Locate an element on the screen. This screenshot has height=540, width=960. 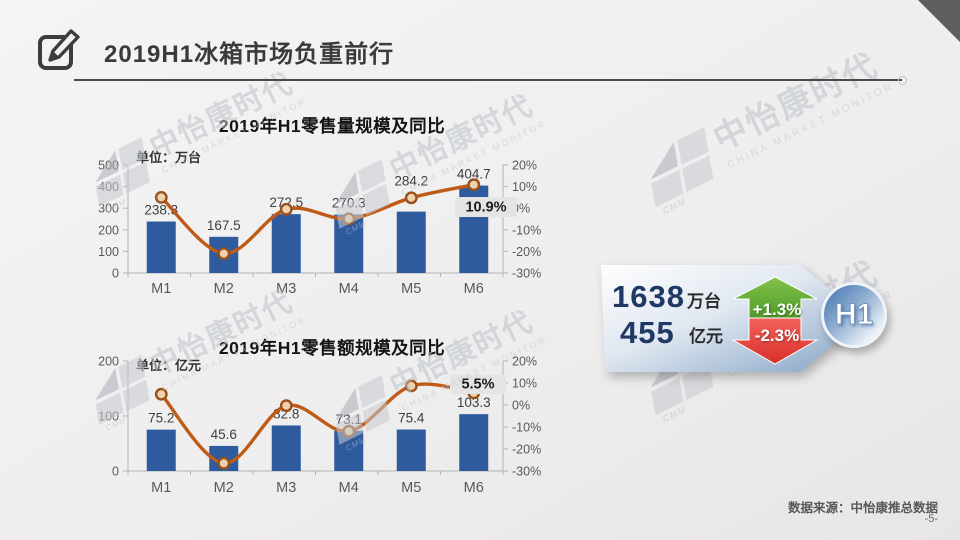
bar-value-label: 75.4 is located at coordinates (411, 418).